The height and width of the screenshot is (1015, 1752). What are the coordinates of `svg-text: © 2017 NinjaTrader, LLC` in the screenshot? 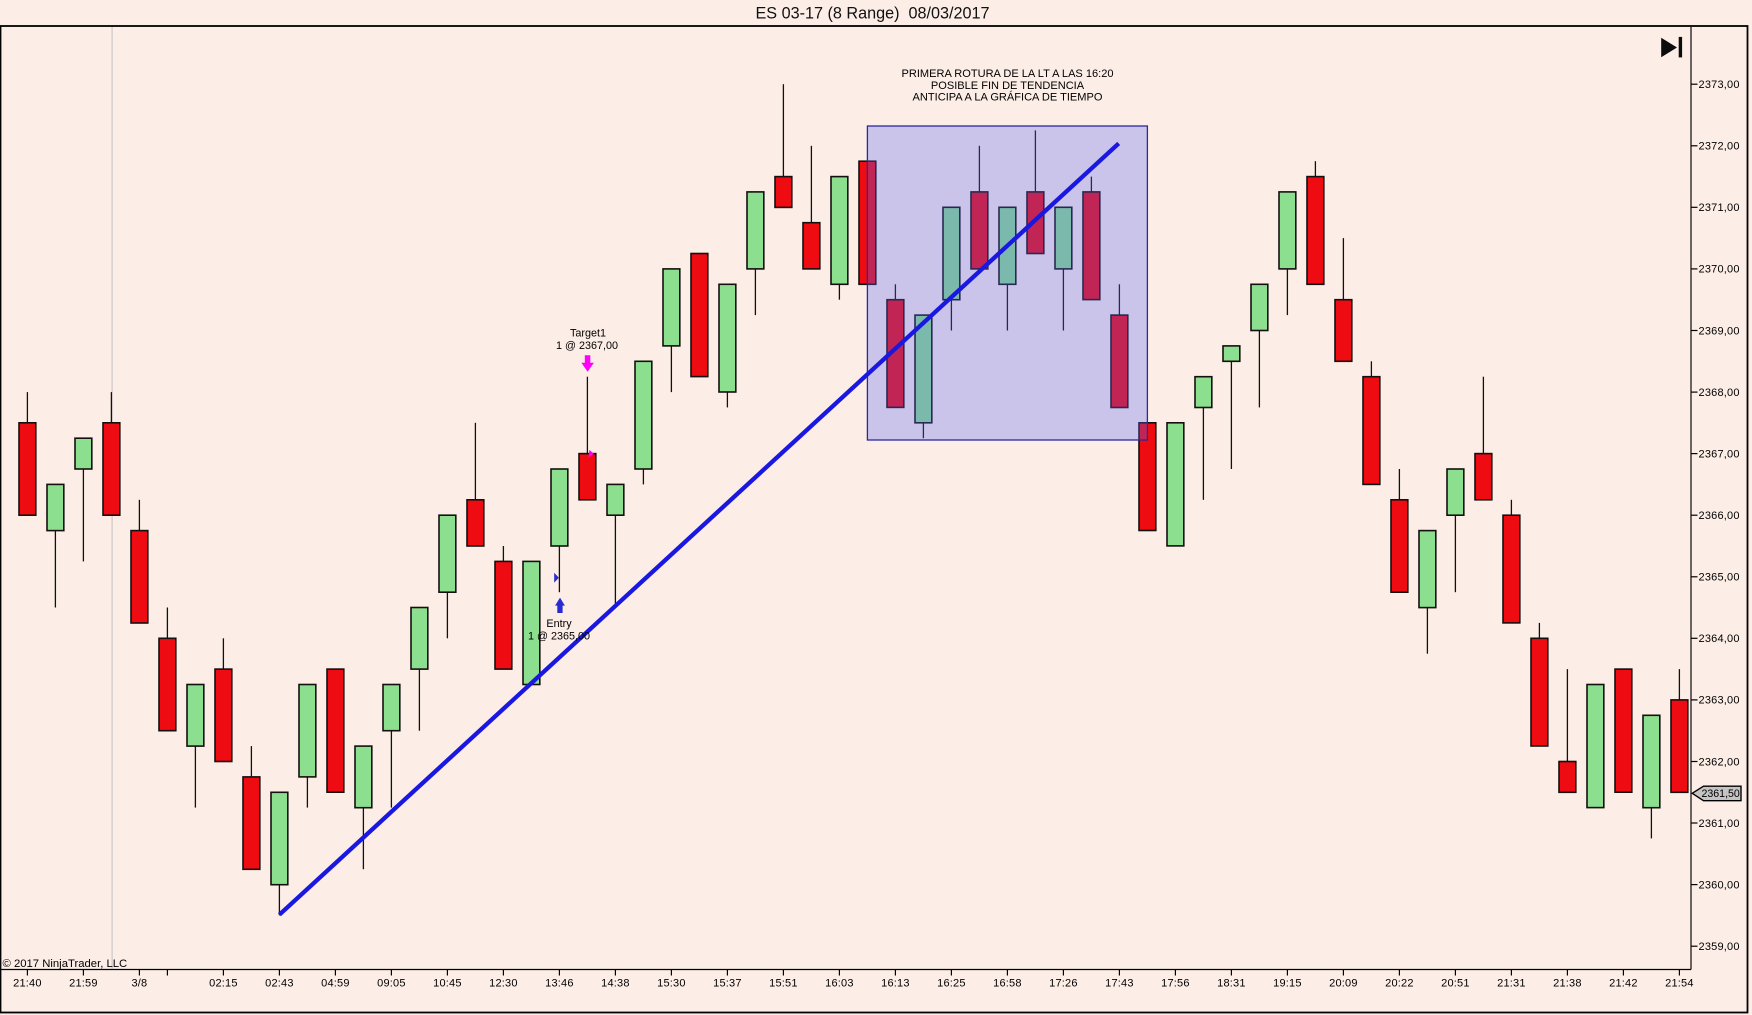 It's located at (65, 964).